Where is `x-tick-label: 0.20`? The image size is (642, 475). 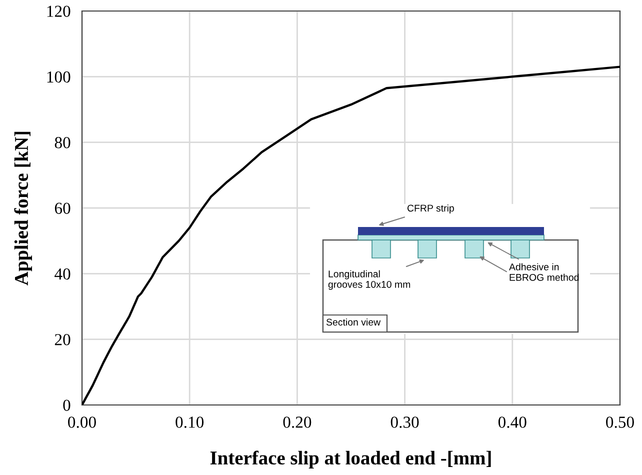 x-tick-label: 0.20 is located at coordinates (297, 422).